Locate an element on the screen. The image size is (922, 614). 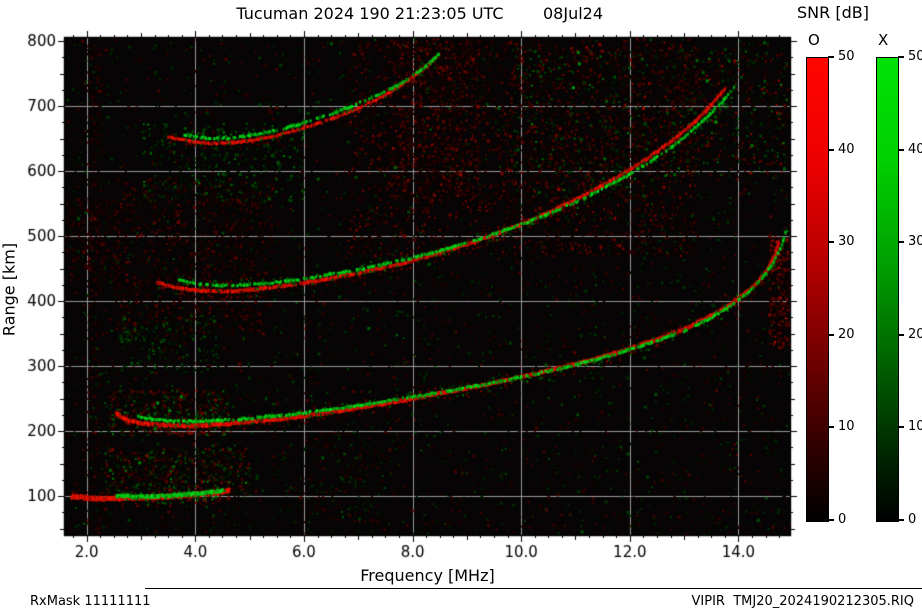
o-mode-label: O is located at coordinates (814, 40).